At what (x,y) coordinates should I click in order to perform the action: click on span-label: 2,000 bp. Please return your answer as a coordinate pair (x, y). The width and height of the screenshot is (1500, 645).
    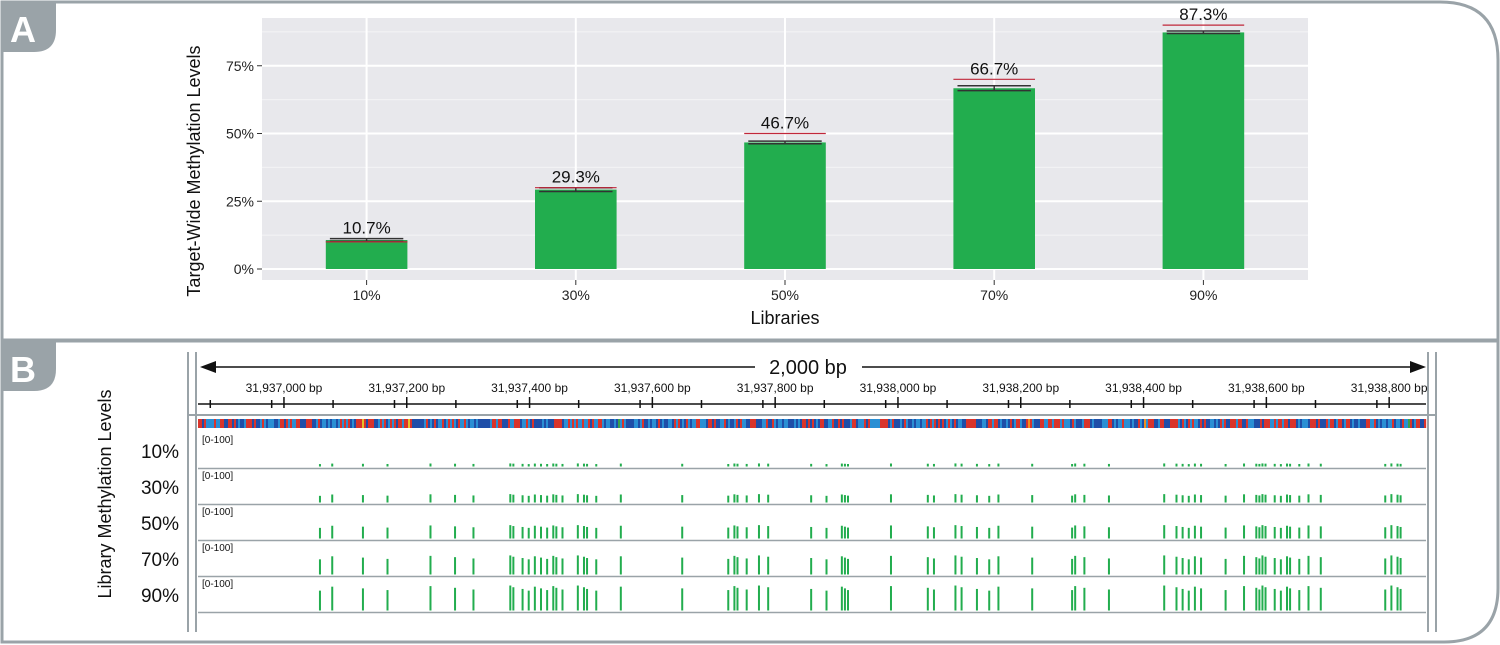
    Looking at the image, I should click on (808, 368).